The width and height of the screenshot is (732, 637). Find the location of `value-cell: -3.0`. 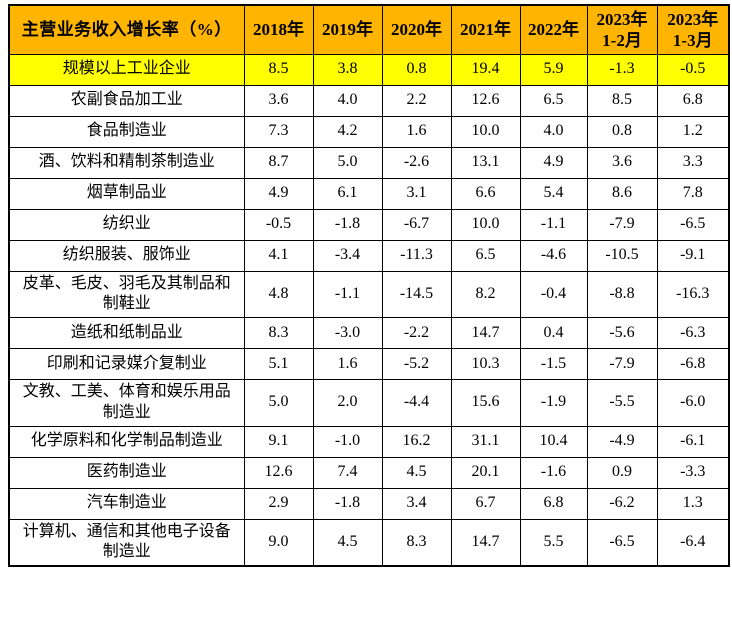

value-cell: -3.0 is located at coordinates (347, 333).